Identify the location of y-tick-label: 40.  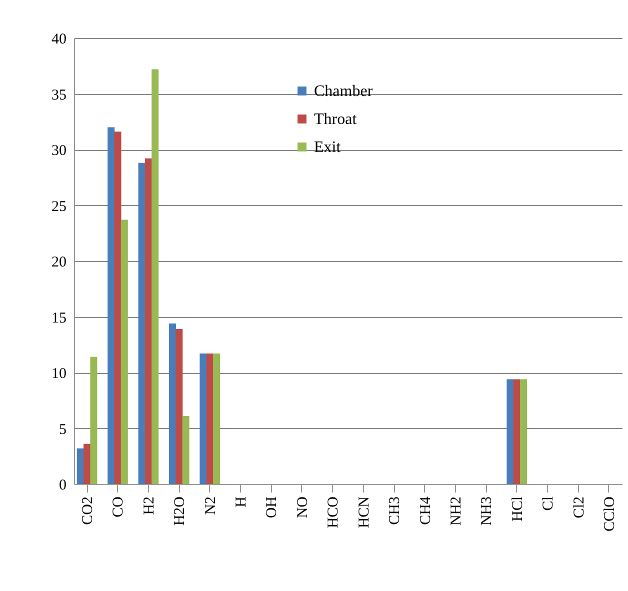
(59, 40).